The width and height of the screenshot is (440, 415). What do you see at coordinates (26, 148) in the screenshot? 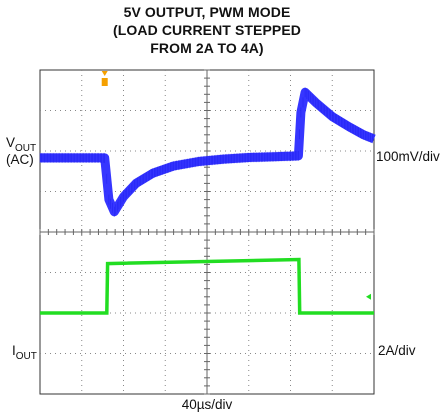
I see `vout-label-sub: OUT` at bounding box center [26, 148].